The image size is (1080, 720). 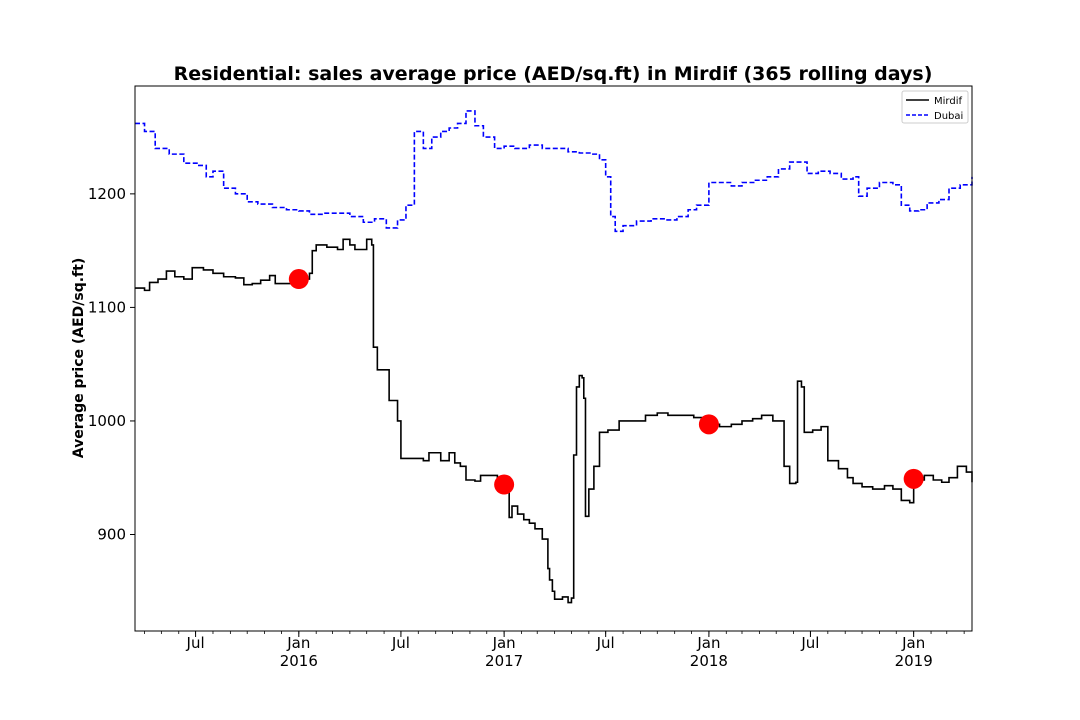 What do you see at coordinates (107, 194) in the screenshot?
I see `y-tick-label: 1200` at bounding box center [107, 194].